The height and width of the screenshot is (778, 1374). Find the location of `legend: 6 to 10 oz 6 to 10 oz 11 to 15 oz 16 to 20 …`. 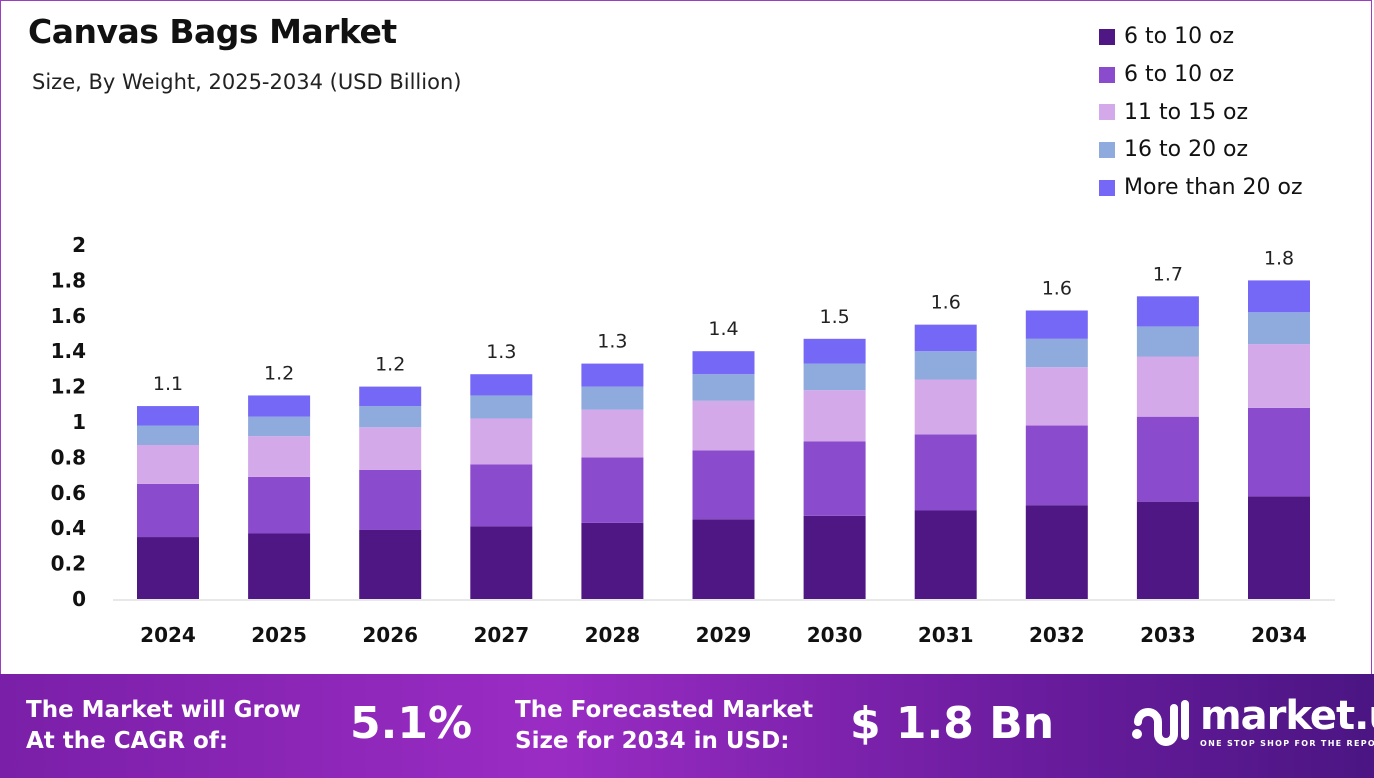

legend: 6 to 10 oz 6 to 10 oz 11 to 15 oz 16 to 20 … is located at coordinates (1201, 112).